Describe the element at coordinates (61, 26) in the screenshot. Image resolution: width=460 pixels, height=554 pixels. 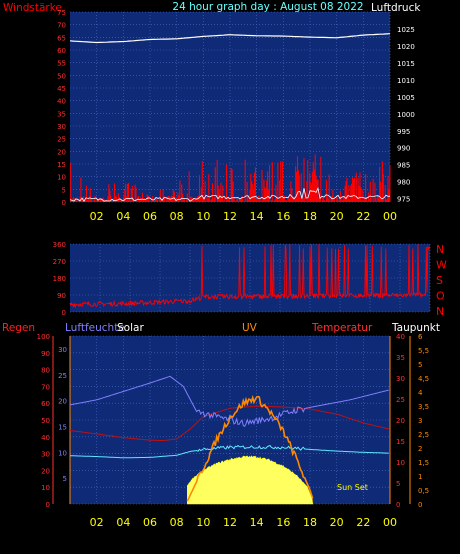
I see `wind-tick-label: 70` at that location.